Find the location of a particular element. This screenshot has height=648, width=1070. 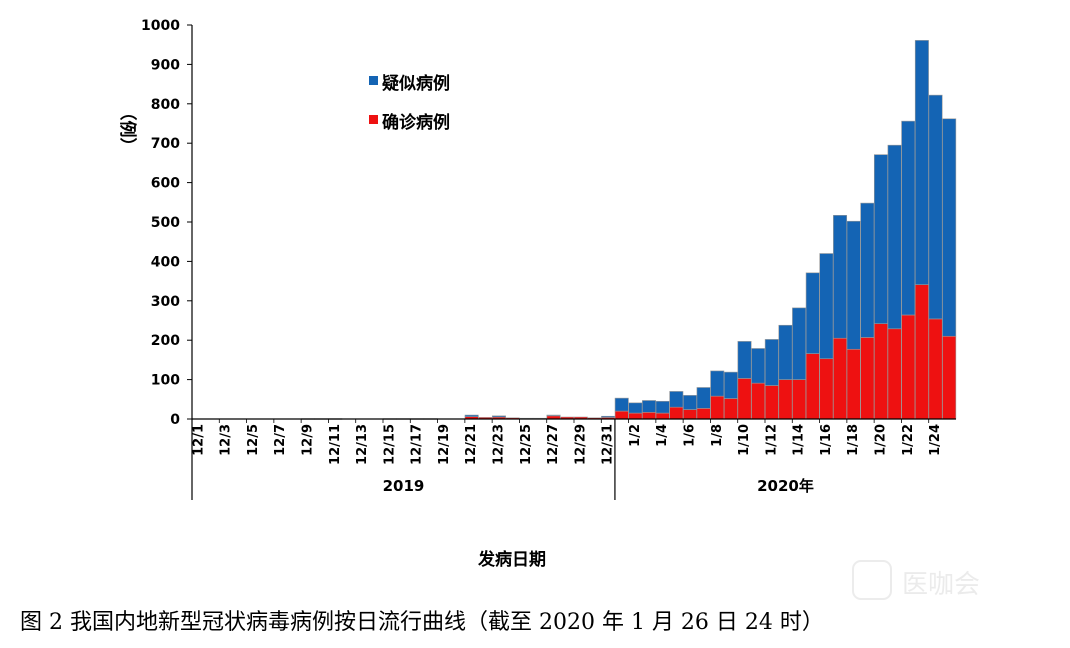

x-tick-label-12-3: 12/3 is located at coordinates (226, 440).